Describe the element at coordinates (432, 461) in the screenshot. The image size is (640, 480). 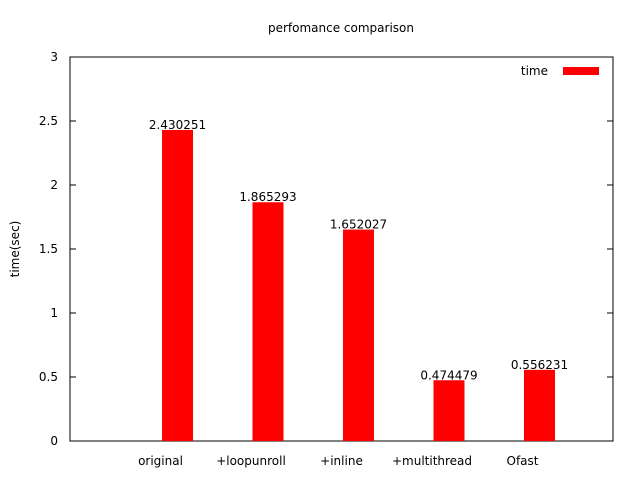
I see `x-tick-label: +multithread` at that location.